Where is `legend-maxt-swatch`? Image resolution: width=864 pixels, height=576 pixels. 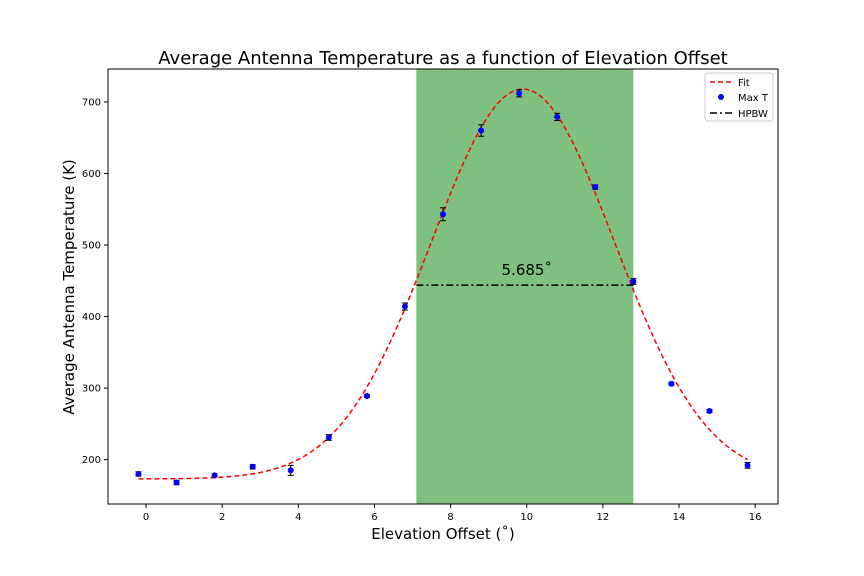
legend-maxt-swatch is located at coordinates (721, 97).